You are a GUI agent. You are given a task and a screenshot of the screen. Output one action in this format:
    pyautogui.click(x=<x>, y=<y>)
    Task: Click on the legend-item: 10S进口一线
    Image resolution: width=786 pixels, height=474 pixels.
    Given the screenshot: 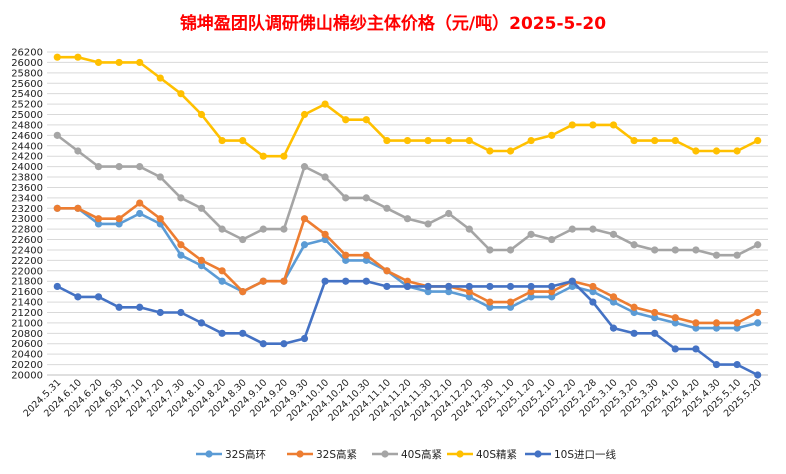 What is the action you would take?
    pyautogui.click(x=571, y=454)
    